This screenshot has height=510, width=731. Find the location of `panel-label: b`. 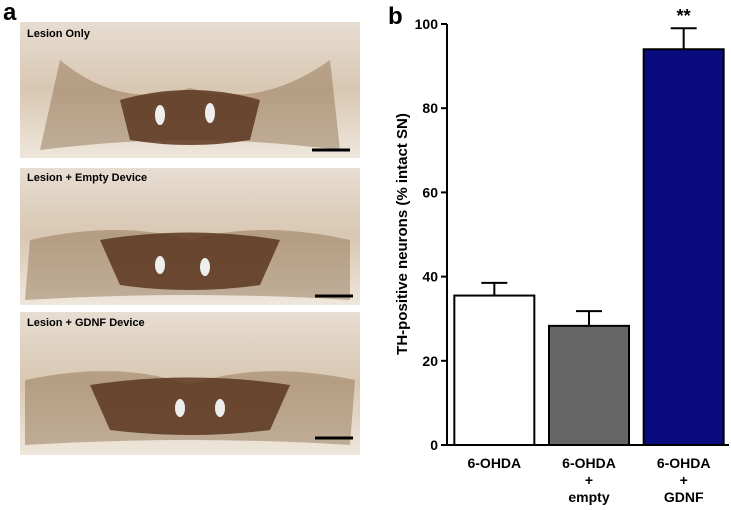

panel-label: b is located at coordinates (395, 16).